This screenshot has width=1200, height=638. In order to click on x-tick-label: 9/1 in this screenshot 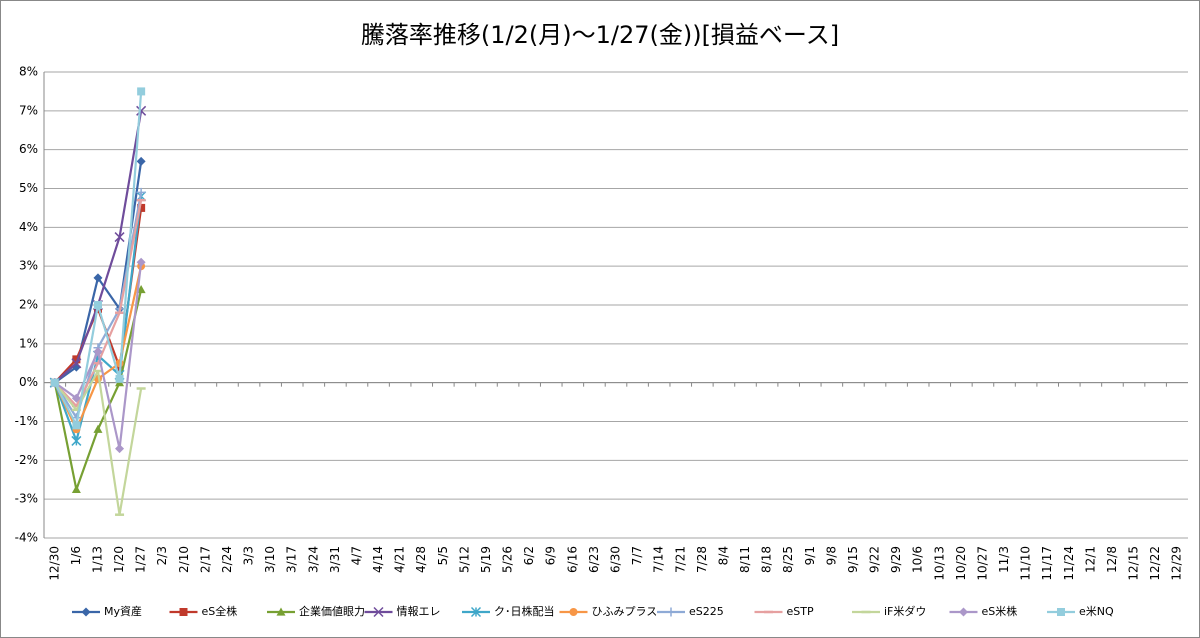, I will do `click(810, 555)`.